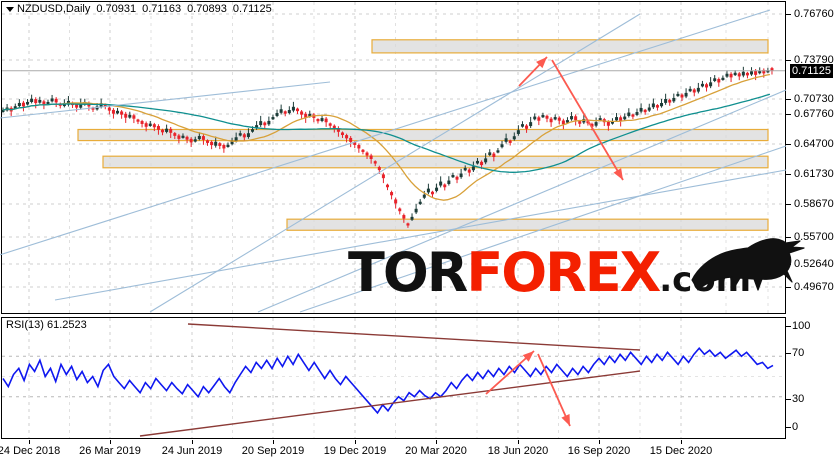  I want to click on rsi-tick-label: 100, so click(801, 326).